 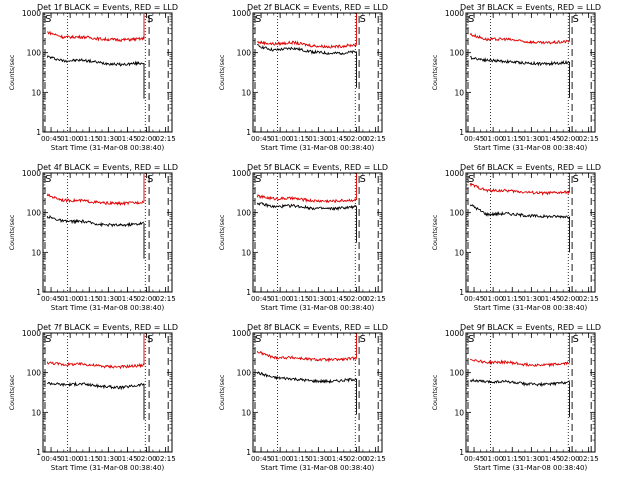 What do you see at coordinates (317, 167) in the screenshot?
I see `plot-title: Det 5f BLACK = Events, RED = LLD` at bounding box center [317, 167].